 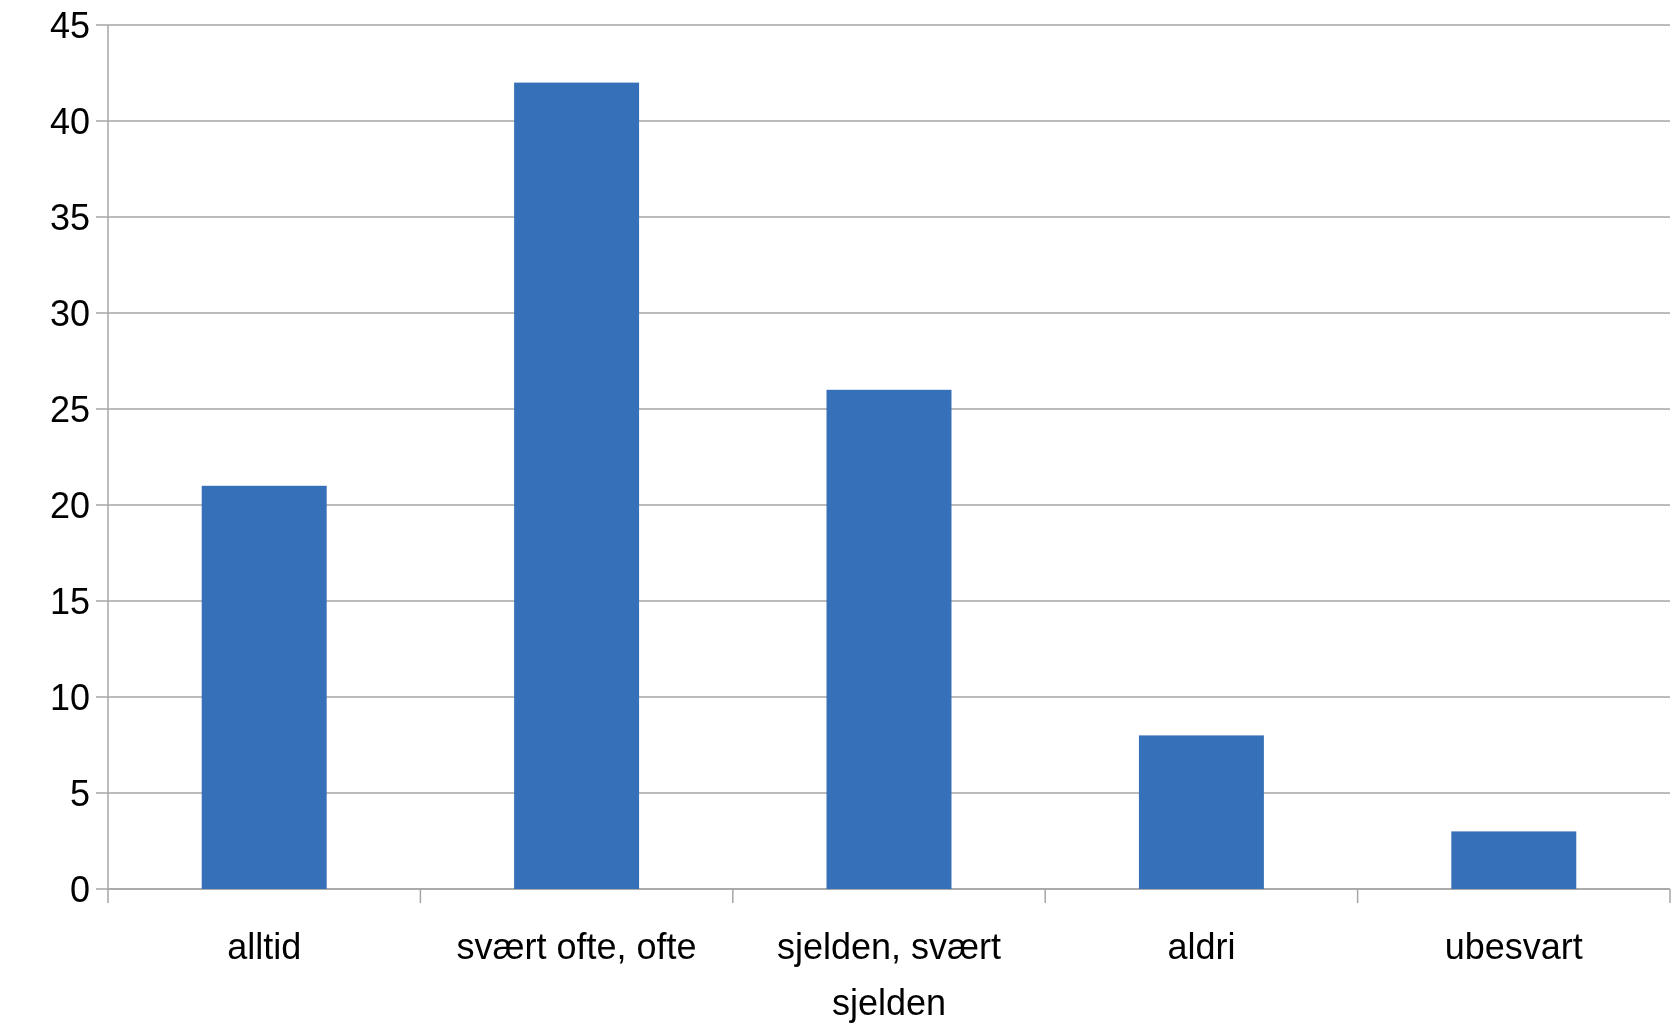 What do you see at coordinates (69, 505) in the screenshot?
I see `y-tick-label: 20` at bounding box center [69, 505].